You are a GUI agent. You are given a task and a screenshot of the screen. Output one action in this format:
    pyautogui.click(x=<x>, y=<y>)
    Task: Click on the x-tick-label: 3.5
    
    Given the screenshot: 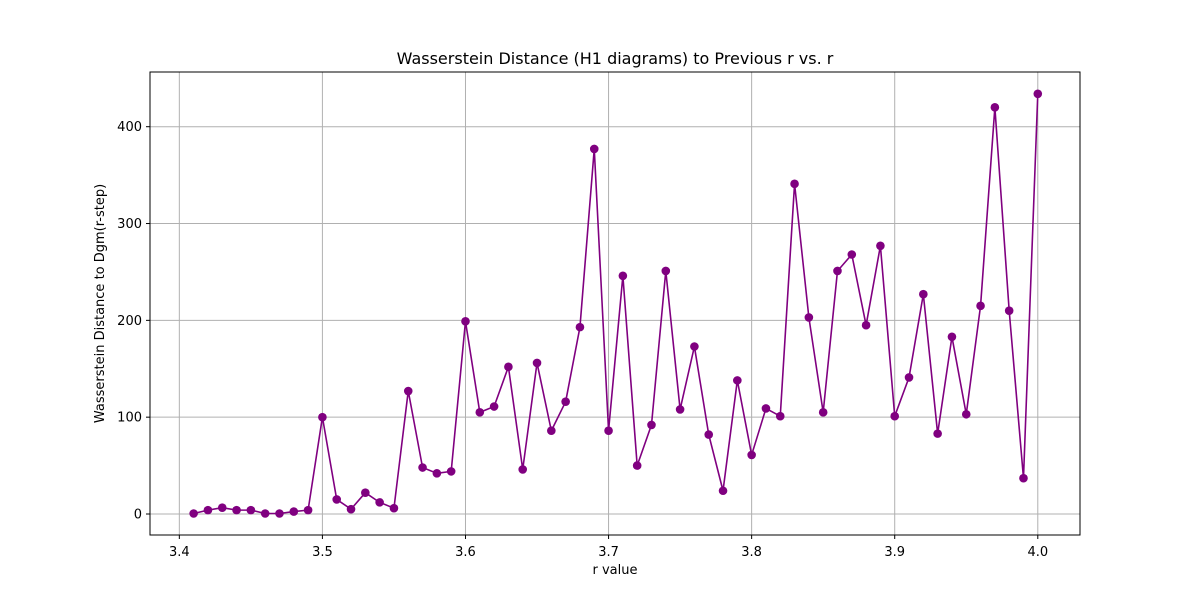 What is the action you would take?
    pyautogui.click(x=322, y=552)
    